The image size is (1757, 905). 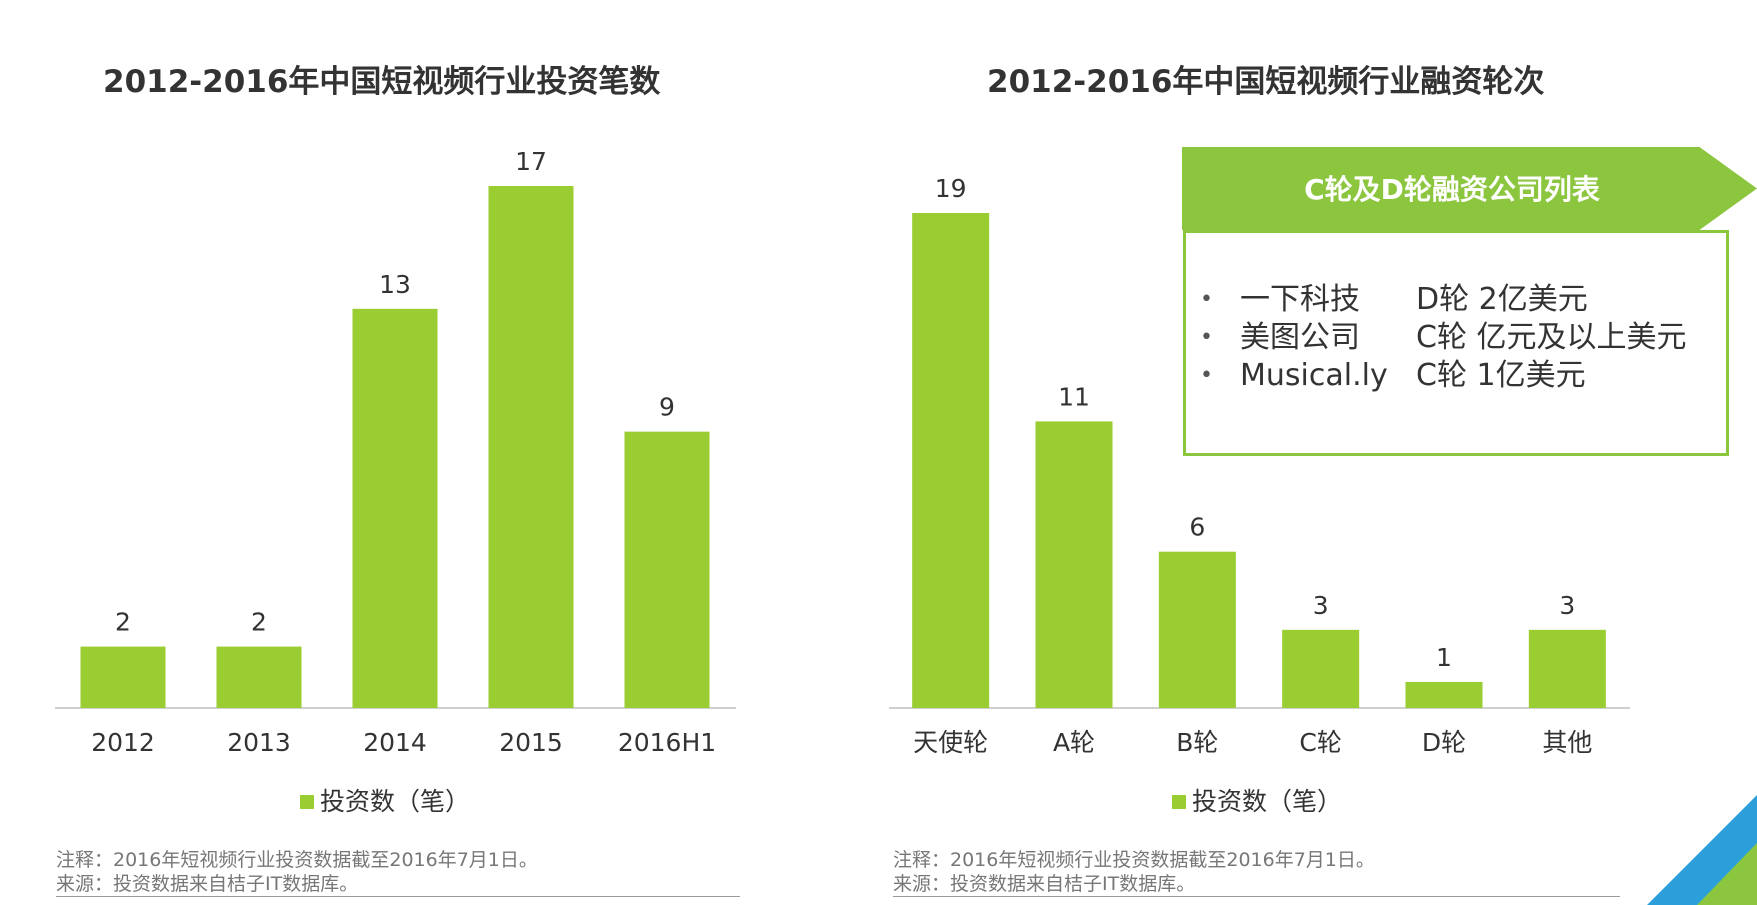 What do you see at coordinates (1074, 396) in the screenshot?
I see `value-label: 11` at bounding box center [1074, 396].